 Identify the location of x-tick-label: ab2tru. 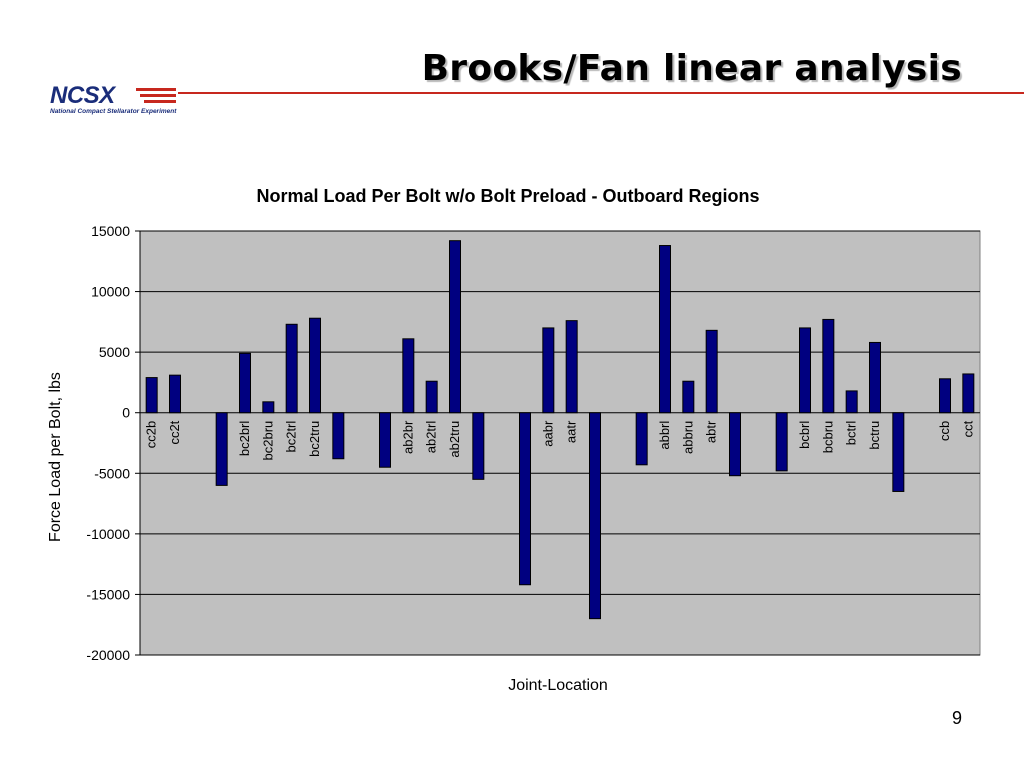
(454, 439).